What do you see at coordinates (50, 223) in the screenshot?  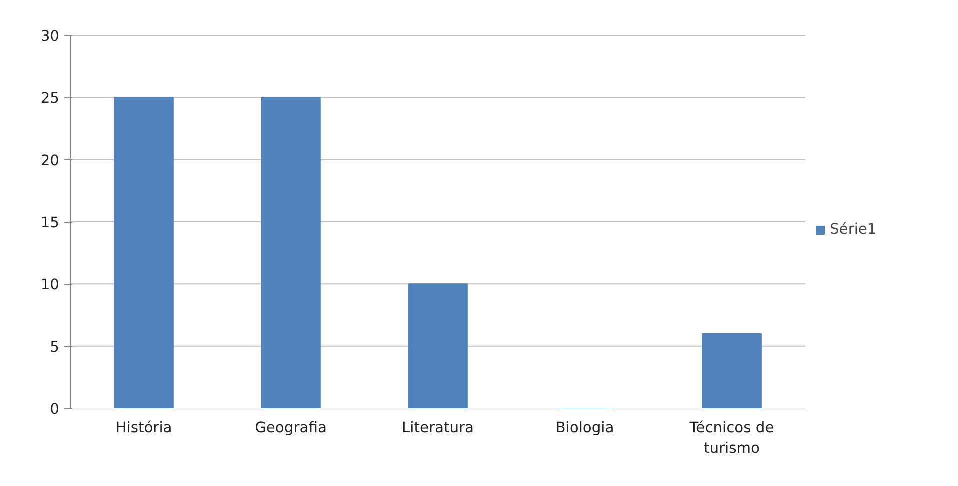 I see `y-tick-label: 15` at bounding box center [50, 223].